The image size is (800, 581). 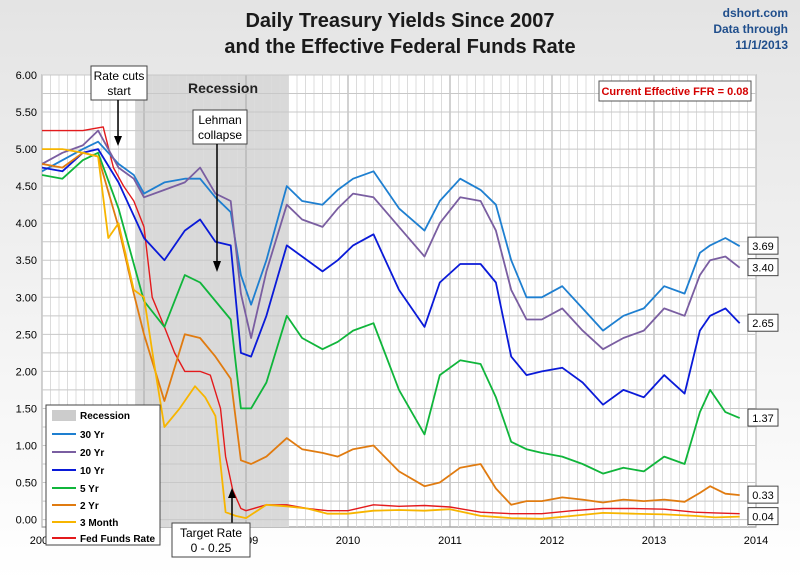 I want to click on y-tick-label: 1.50, so click(x=26, y=409).